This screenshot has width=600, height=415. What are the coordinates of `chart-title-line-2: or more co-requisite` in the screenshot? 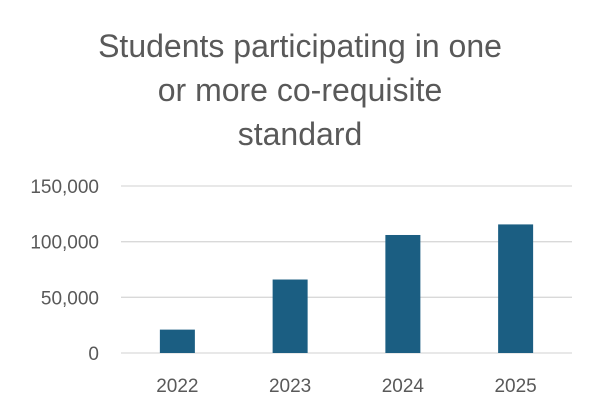 It's located at (300, 90).